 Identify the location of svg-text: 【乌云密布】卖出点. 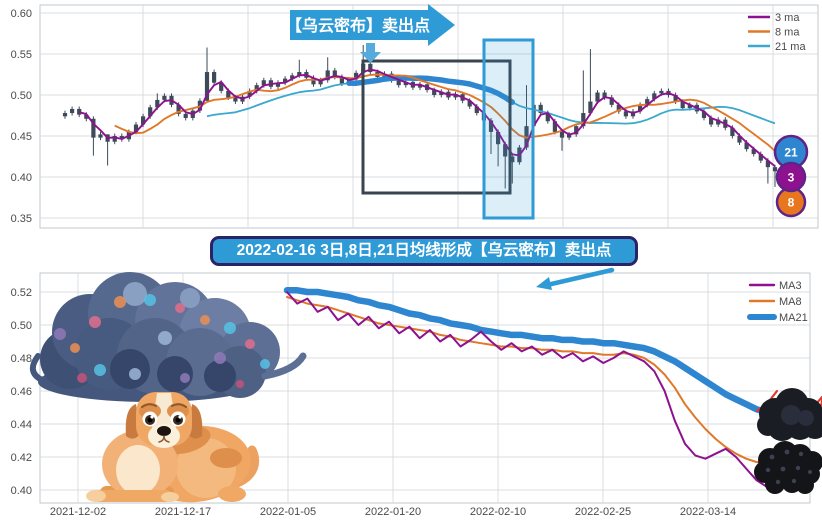
(358, 25).